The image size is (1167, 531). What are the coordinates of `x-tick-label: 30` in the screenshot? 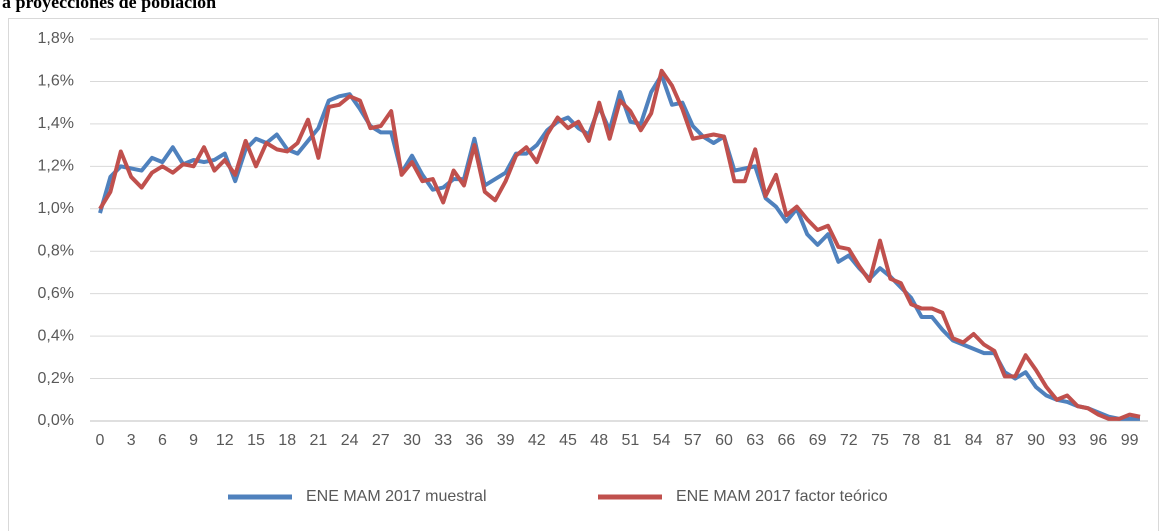 It's located at (412, 440).